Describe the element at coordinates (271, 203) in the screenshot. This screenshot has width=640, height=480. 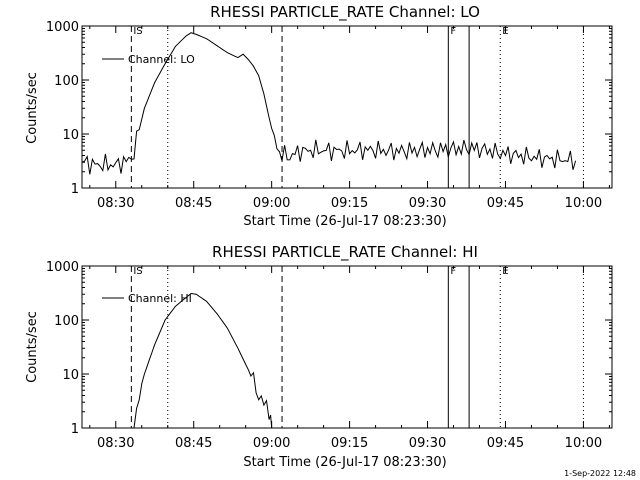
I see `lo-x-tick-label: 09:00` at that location.